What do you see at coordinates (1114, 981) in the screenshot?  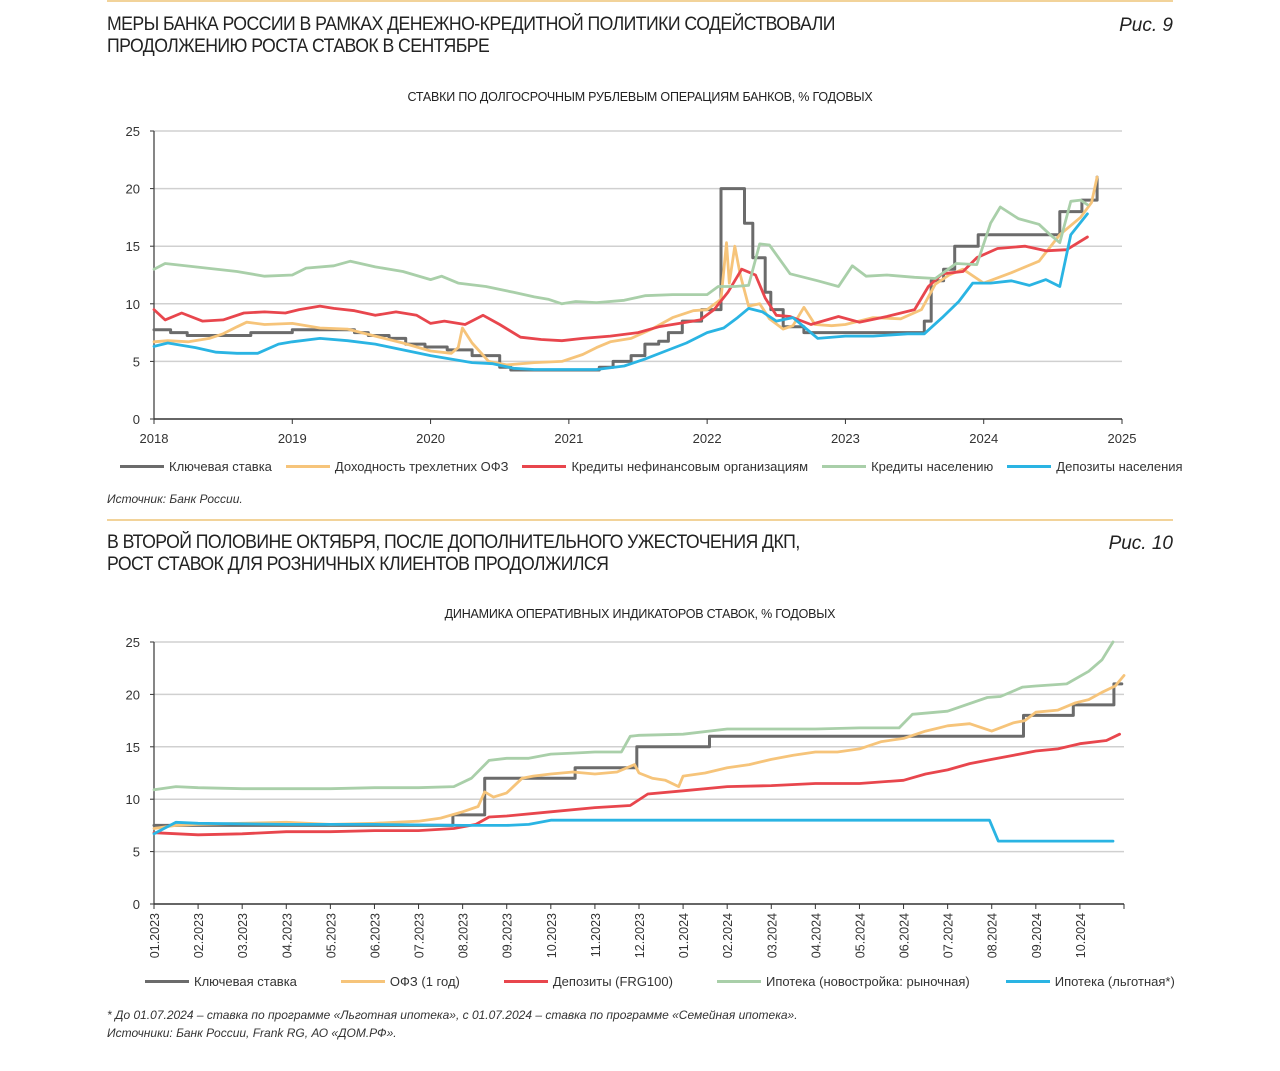 I see `legend-label: Ипотека (льготная*)` at bounding box center [1114, 981].